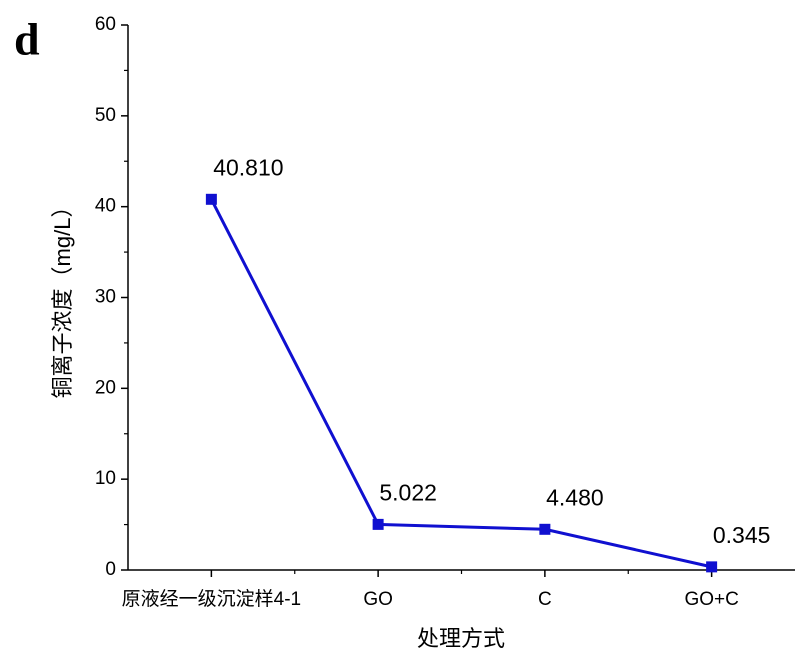  Describe the element at coordinates (575, 497) in the screenshot. I see `value-label: 4.480` at that location.